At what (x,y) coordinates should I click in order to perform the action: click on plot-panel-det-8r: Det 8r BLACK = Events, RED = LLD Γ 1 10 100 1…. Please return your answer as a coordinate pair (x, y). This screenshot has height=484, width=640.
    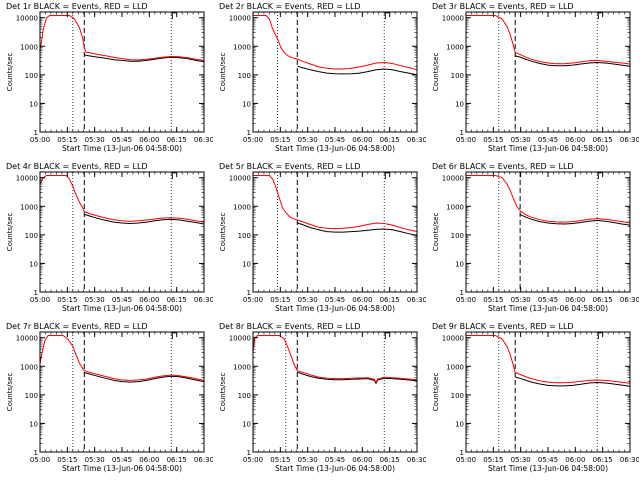
    Looking at the image, I should click on (320, 400).